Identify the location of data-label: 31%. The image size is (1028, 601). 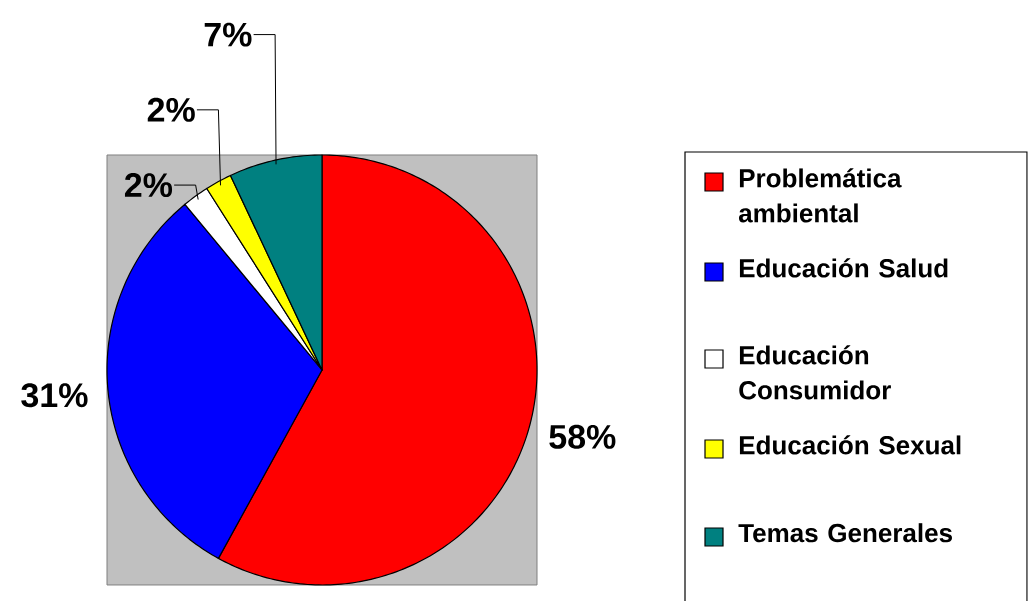
(54, 395).